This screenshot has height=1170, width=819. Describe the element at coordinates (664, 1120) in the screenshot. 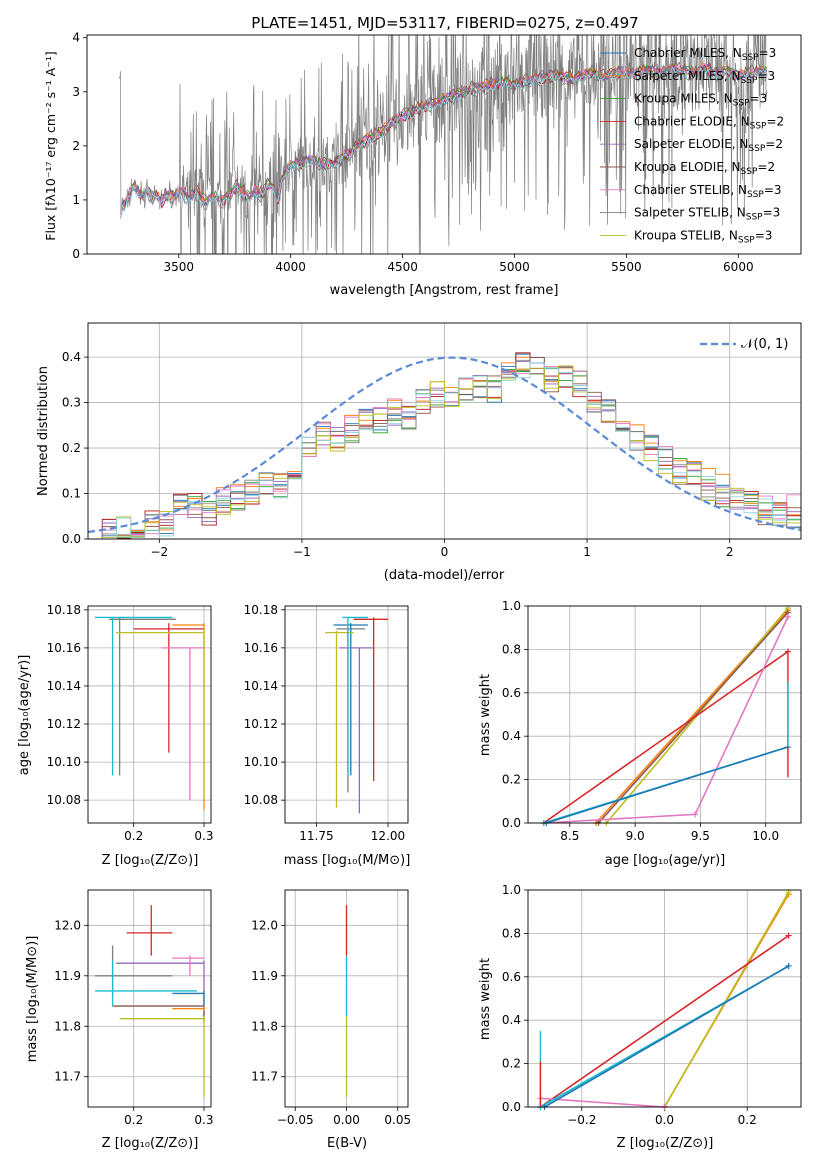

I see `x-tick-label: 0.0` at that location.